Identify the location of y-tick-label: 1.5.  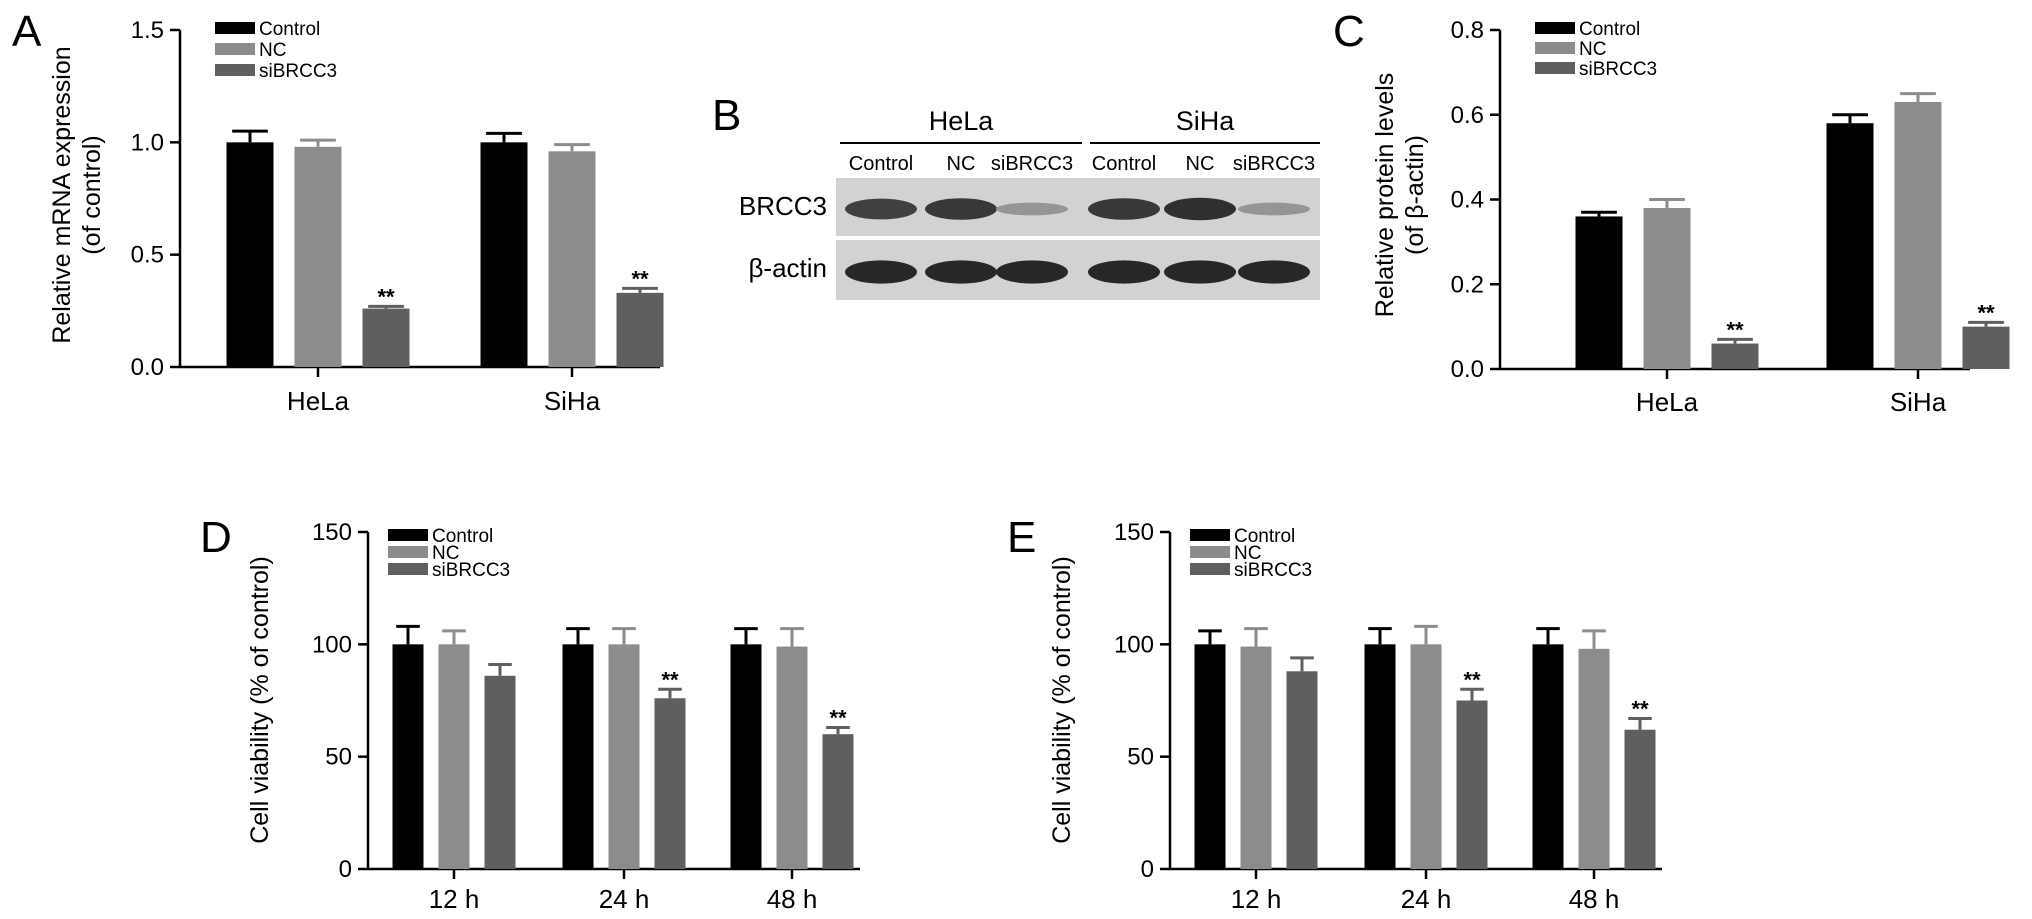
(147, 30).